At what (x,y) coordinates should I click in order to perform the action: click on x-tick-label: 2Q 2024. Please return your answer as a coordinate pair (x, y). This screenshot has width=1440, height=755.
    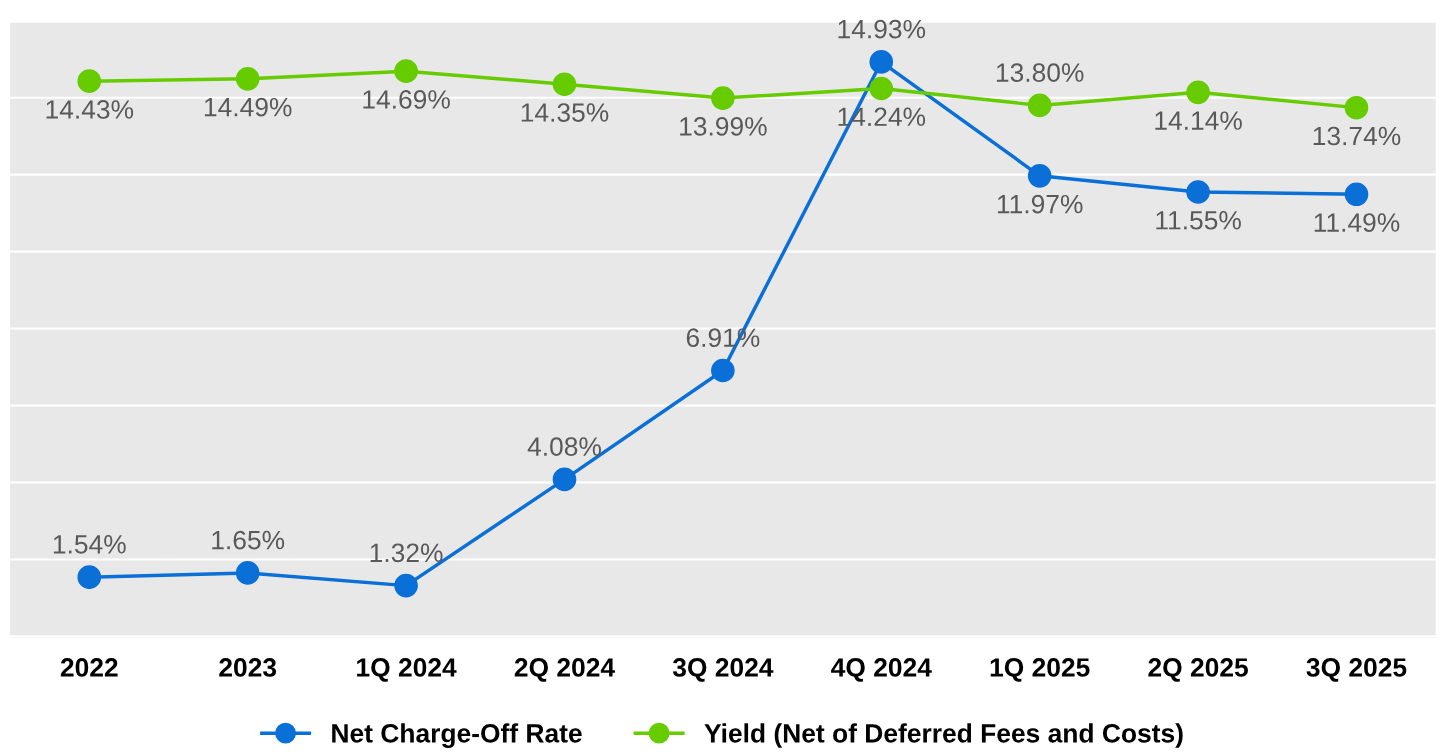
    Looking at the image, I should click on (564, 670).